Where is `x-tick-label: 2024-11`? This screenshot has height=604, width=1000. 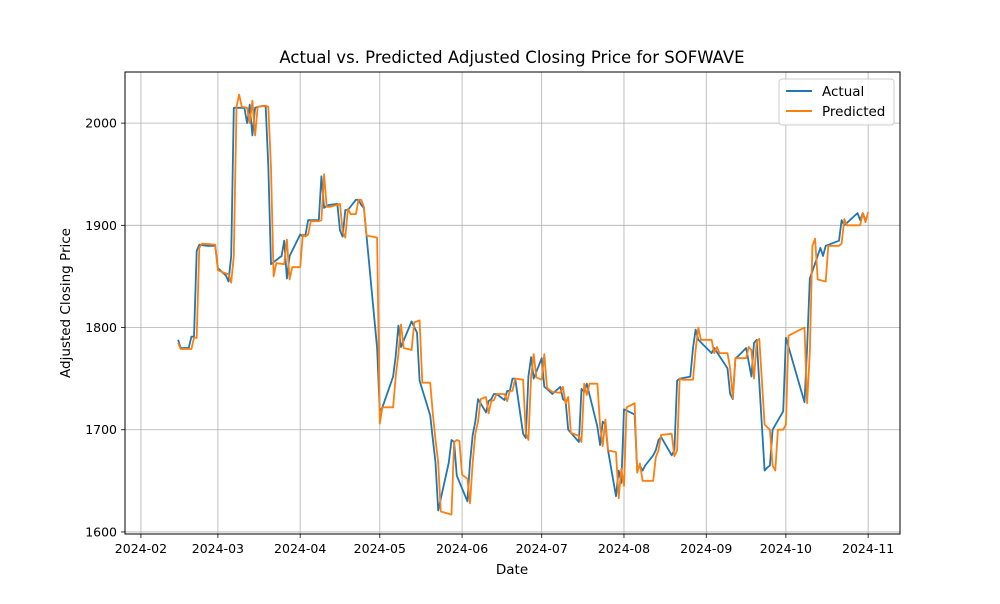 x-tick-label: 2024-11 is located at coordinates (868, 548).